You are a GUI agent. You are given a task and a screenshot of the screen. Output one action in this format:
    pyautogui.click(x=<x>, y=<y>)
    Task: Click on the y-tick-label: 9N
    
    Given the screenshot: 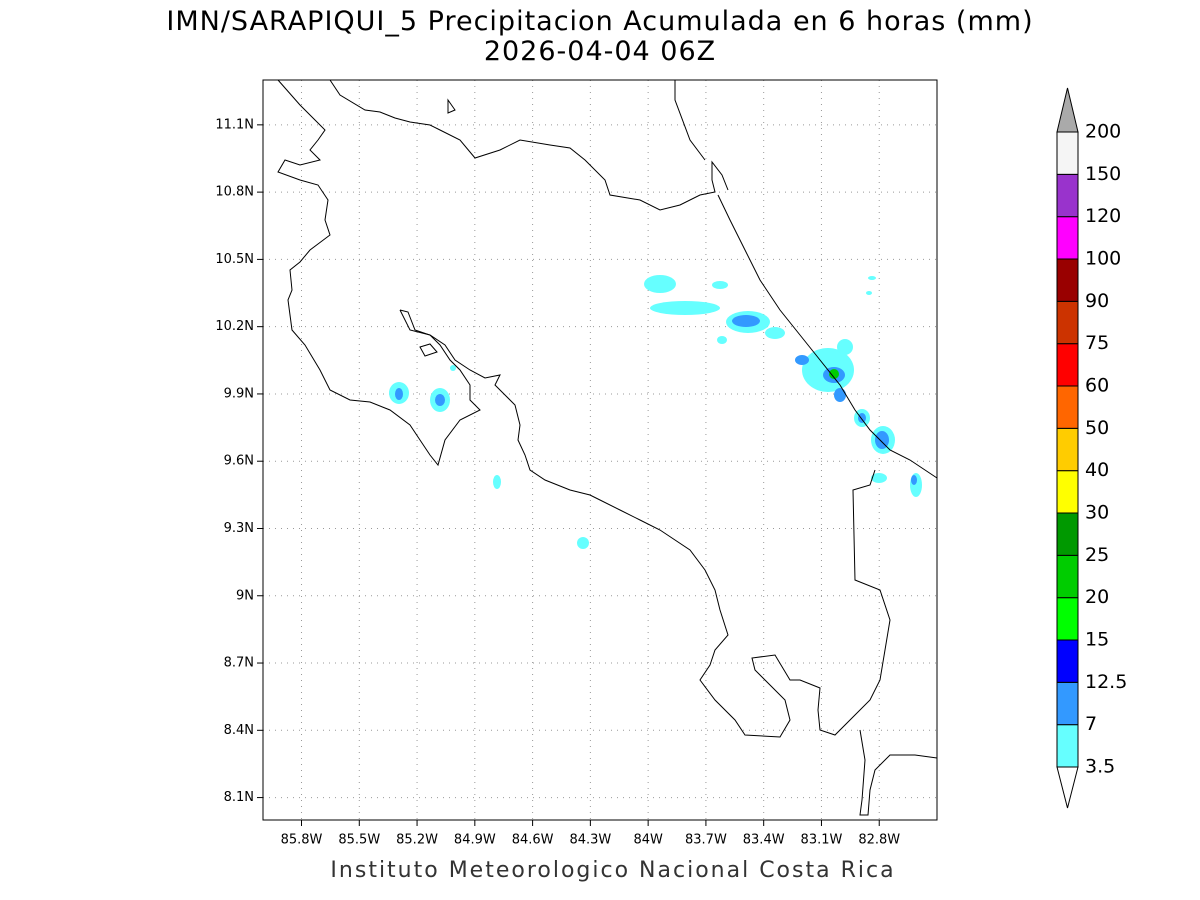 What is the action you would take?
    pyautogui.click(x=245, y=595)
    